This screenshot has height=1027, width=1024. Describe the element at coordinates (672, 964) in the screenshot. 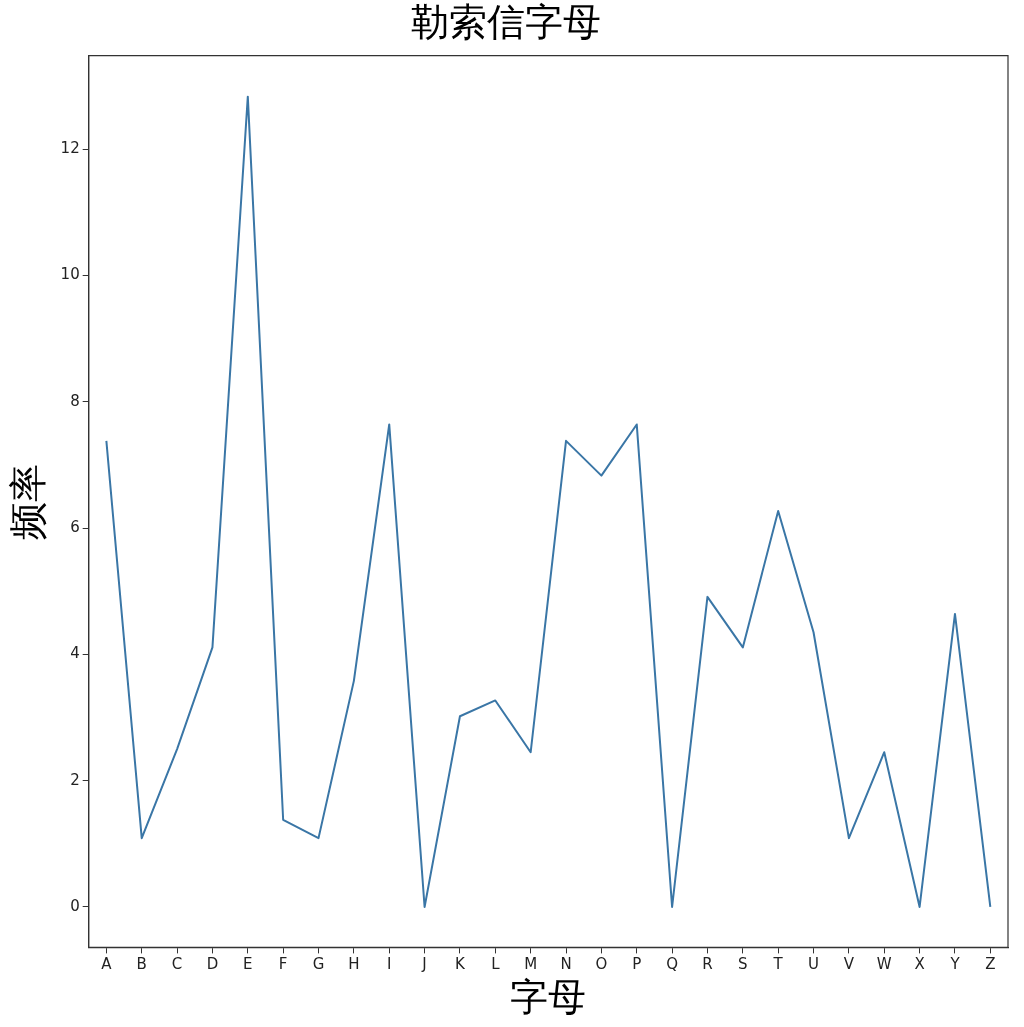

I see `x-tick-label: Q` at that location.